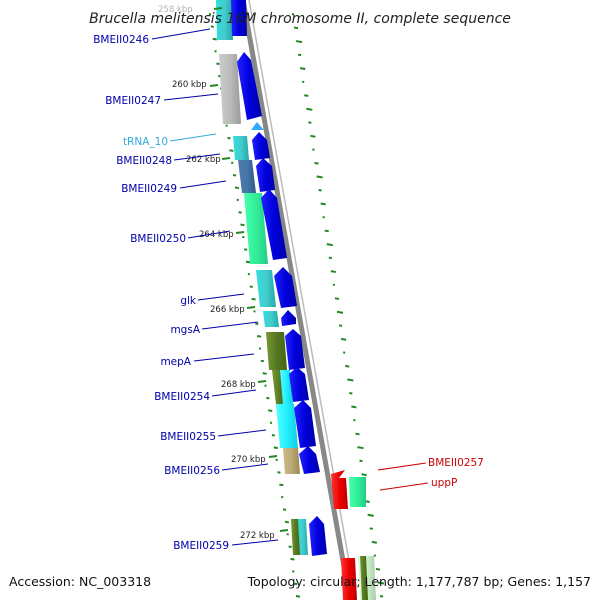 This screenshot has width=600, height=600. I want to click on gene-label-mepa: mepA, so click(175, 362).